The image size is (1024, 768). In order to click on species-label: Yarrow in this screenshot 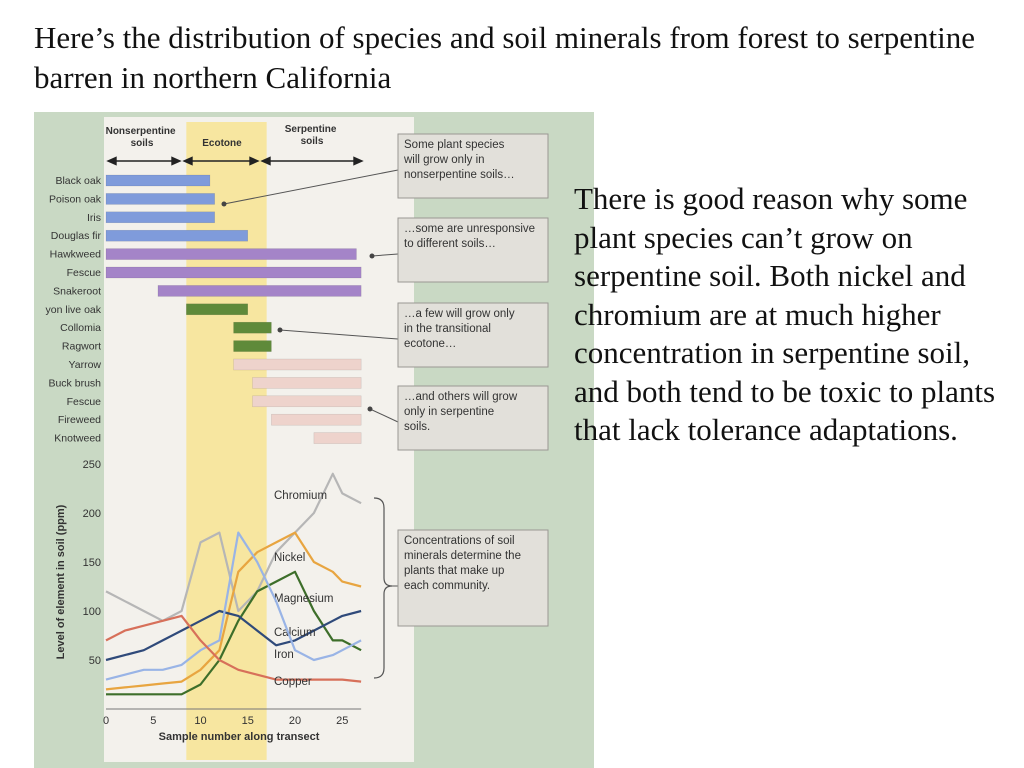, I will do `click(85, 365)`.